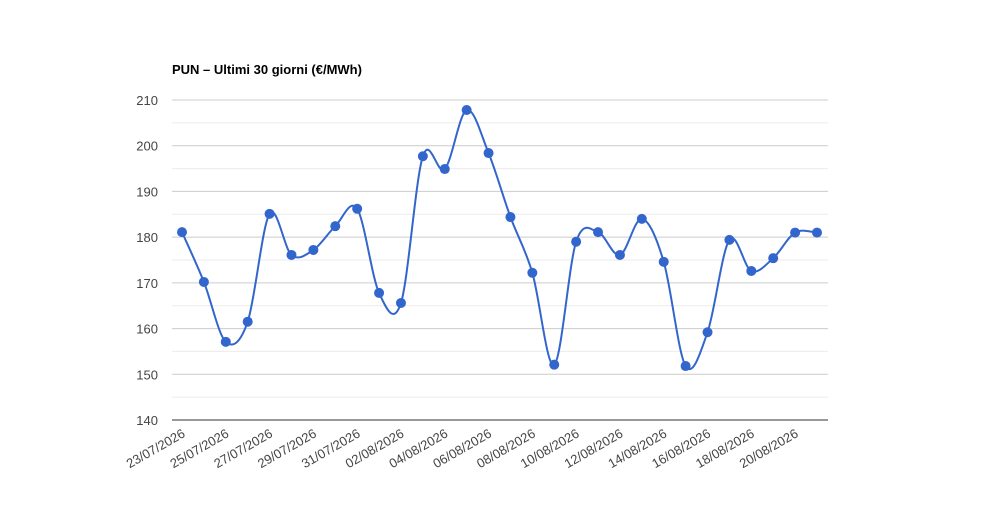 The height and width of the screenshot is (520, 1000). I want to click on y-tick-label: 160, so click(147, 329).